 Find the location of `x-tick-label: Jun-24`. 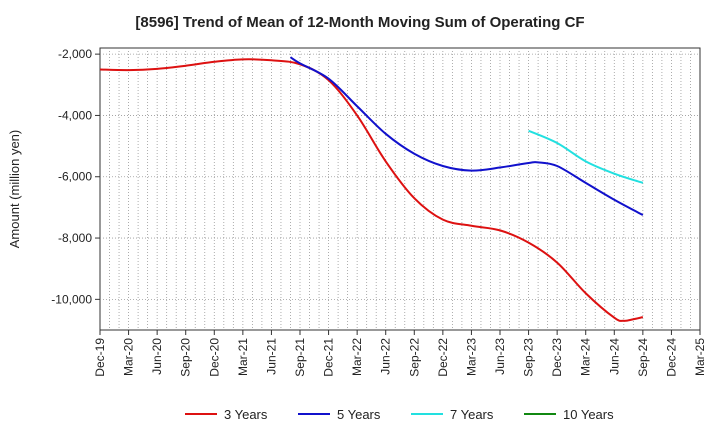

x-tick-label: Jun-24 is located at coordinates (614, 356).